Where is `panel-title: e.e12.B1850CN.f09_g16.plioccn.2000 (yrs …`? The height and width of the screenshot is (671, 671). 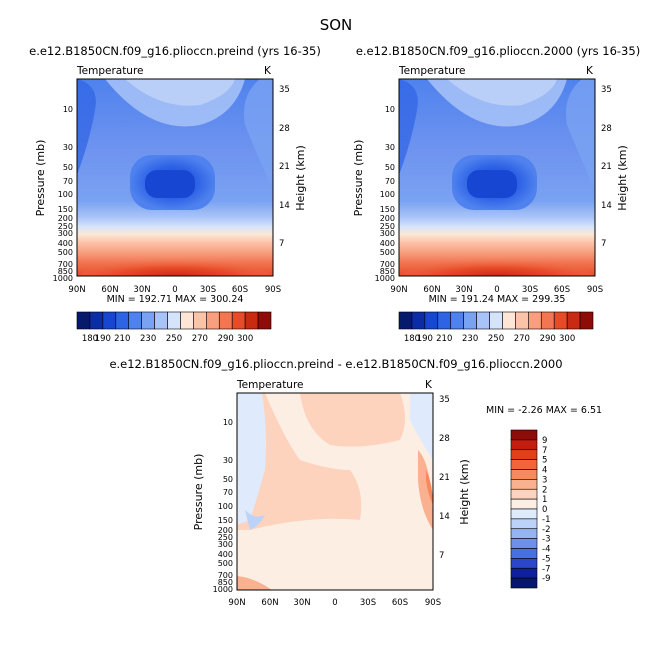
panel-title: e.e12.B1850CN.f09_g16.plioccn.2000 (yrs … is located at coordinates (498, 51).